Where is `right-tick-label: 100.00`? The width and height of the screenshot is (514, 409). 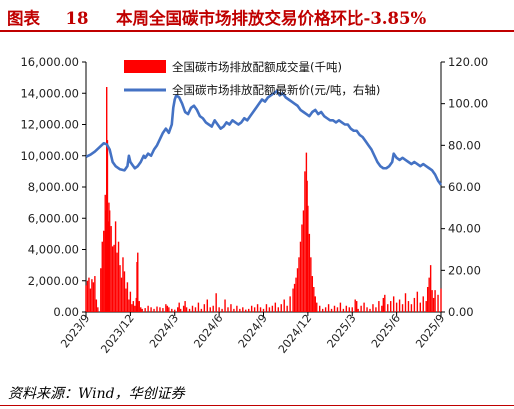
right-tick-label: 100.00 is located at coordinates (468, 104).